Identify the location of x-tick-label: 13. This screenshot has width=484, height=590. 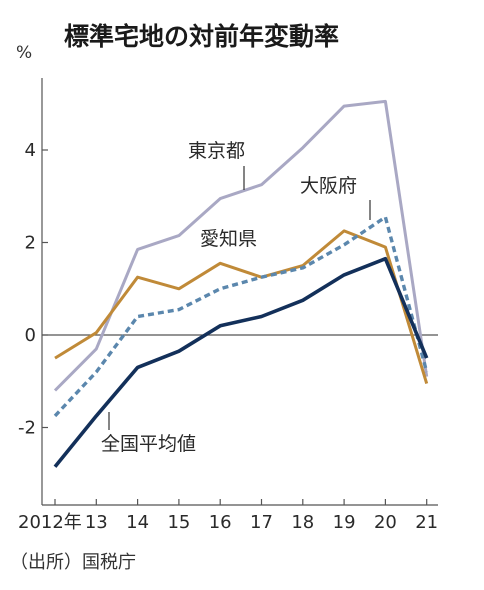
(96, 522).